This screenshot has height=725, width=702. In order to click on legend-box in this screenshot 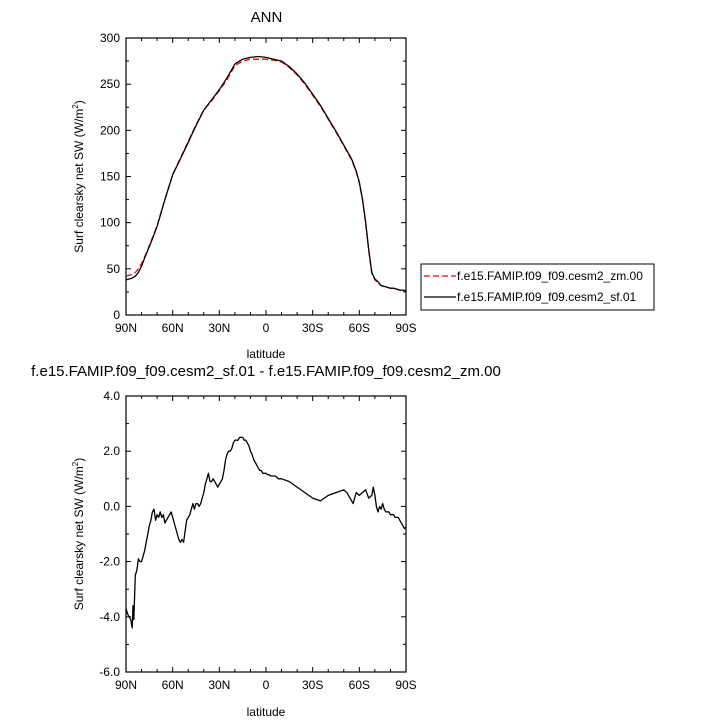, I will do `click(537, 287)`.